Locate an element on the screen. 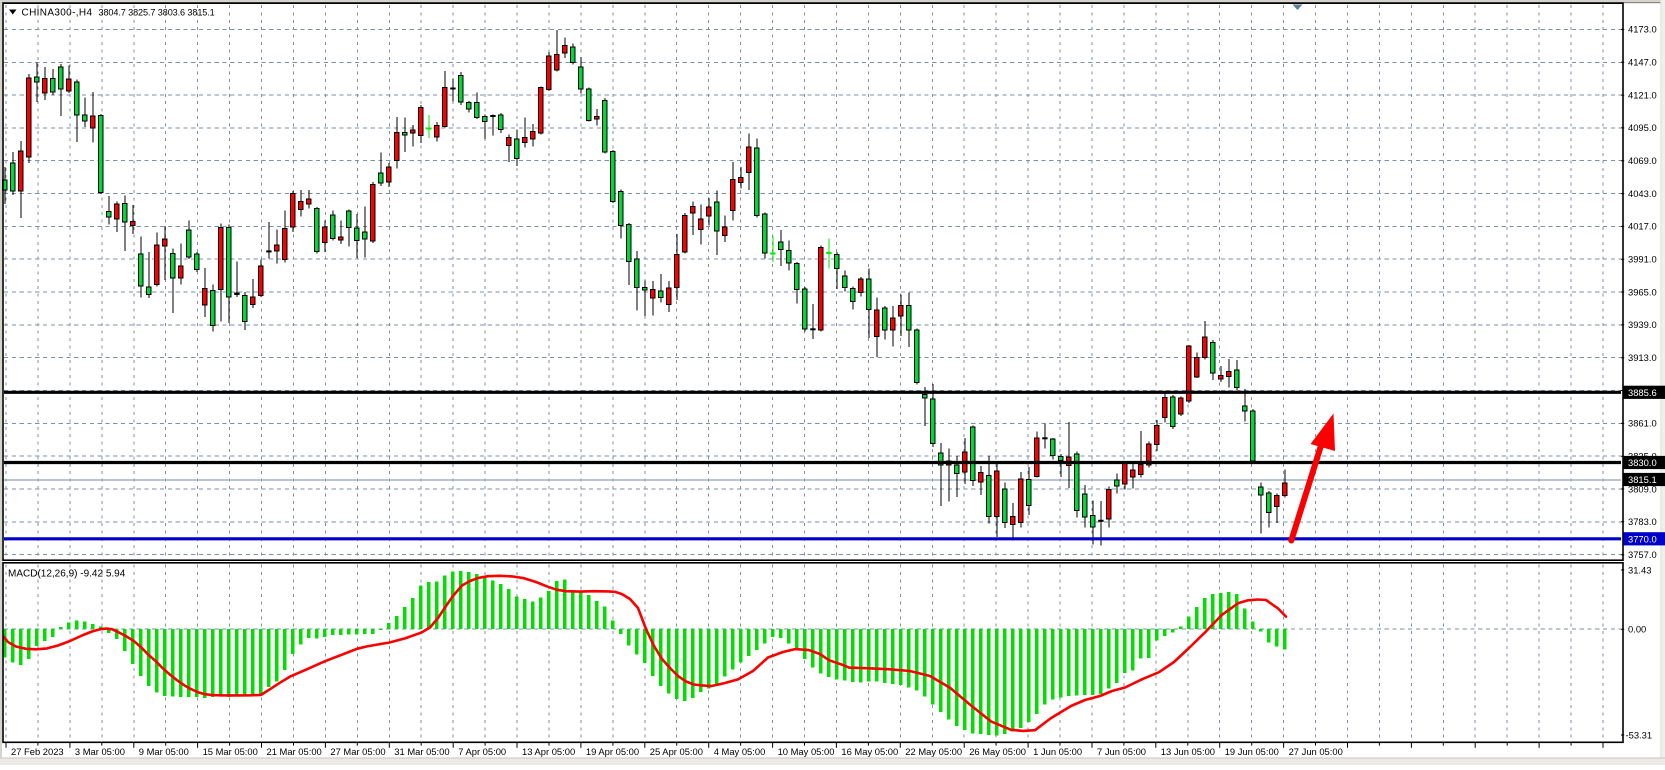  svg-text: 3861.0 is located at coordinates (1642, 423).